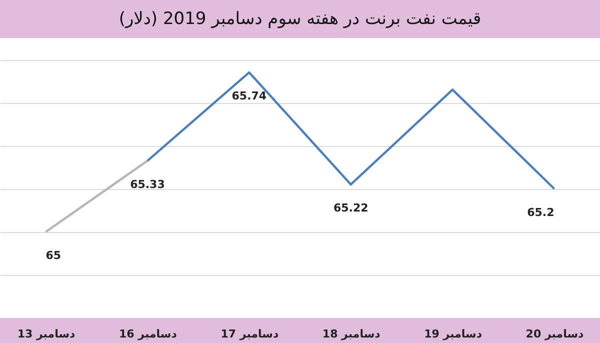 The height and width of the screenshot is (343, 600). Describe the element at coordinates (147, 184) in the screenshot. I see `data-label: 65.33` at that location.